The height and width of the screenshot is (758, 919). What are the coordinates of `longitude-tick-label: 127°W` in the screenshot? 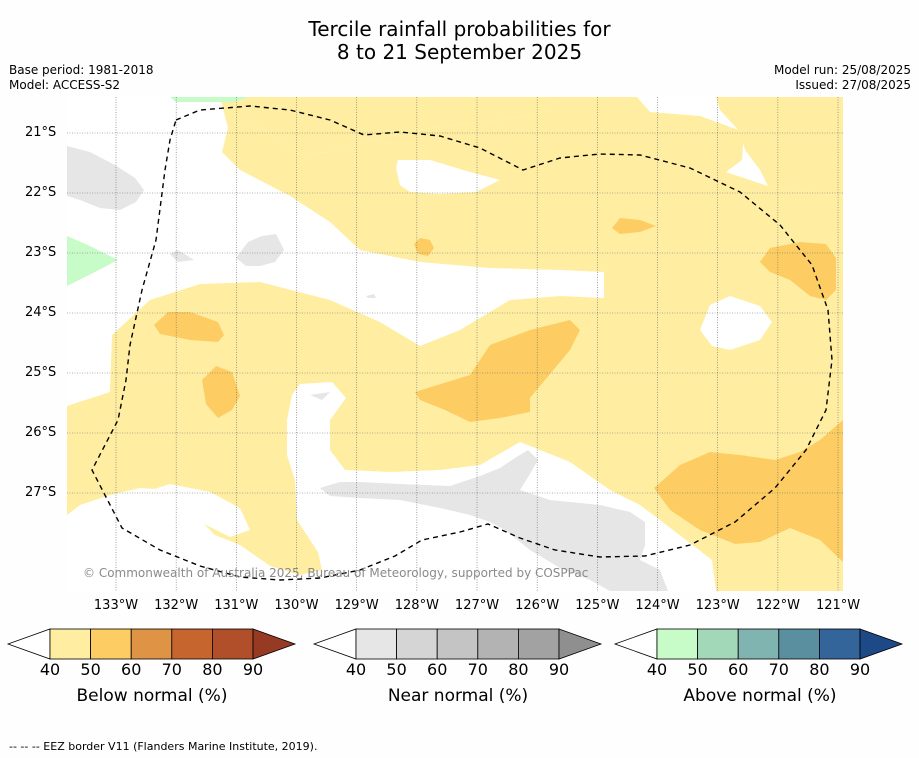 It's located at (477, 605).